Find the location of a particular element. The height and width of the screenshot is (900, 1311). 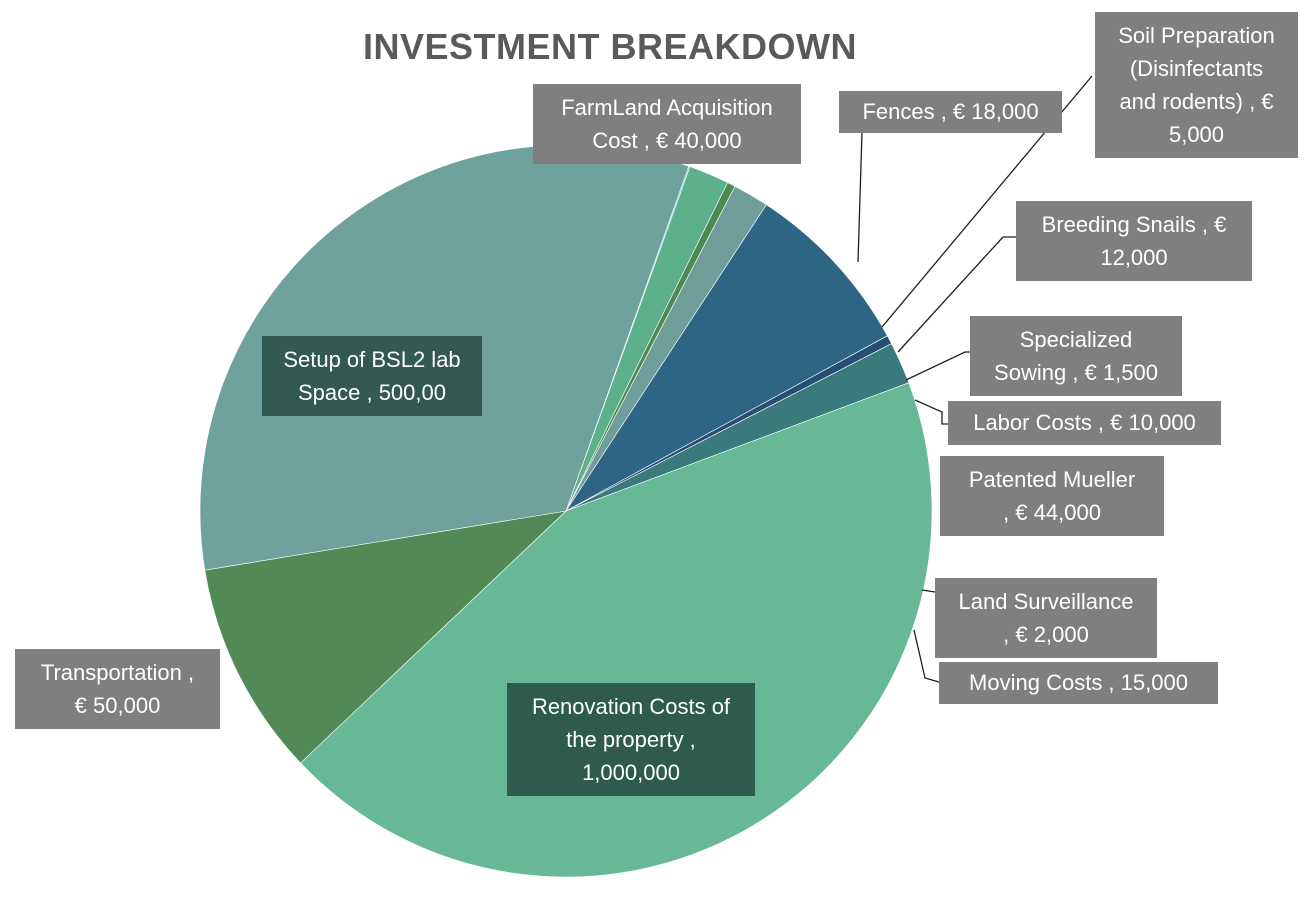

label-fences: Fences , € 18,000 is located at coordinates (950, 112).